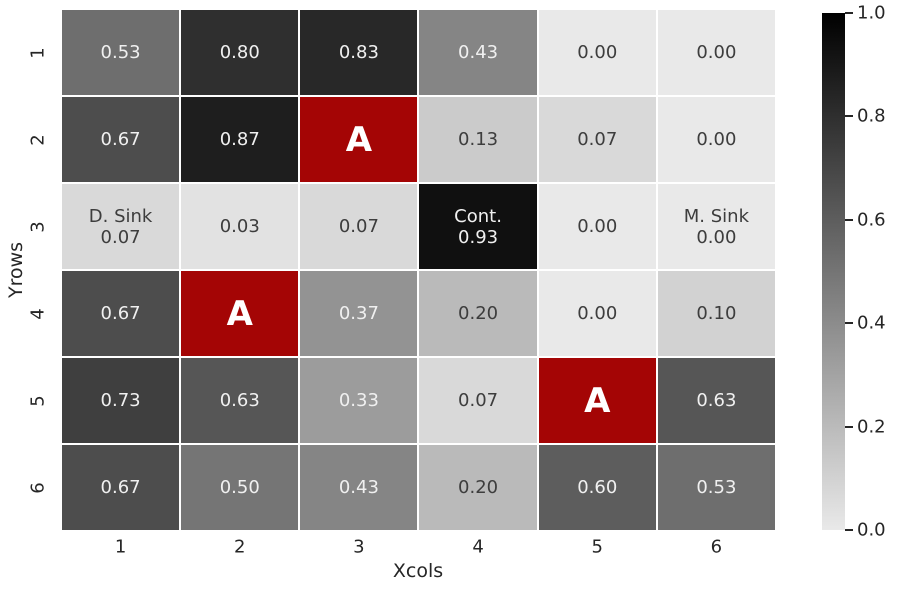 This screenshot has width=905, height=592. I want to click on cell-label: D. Sink, so click(120, 216).